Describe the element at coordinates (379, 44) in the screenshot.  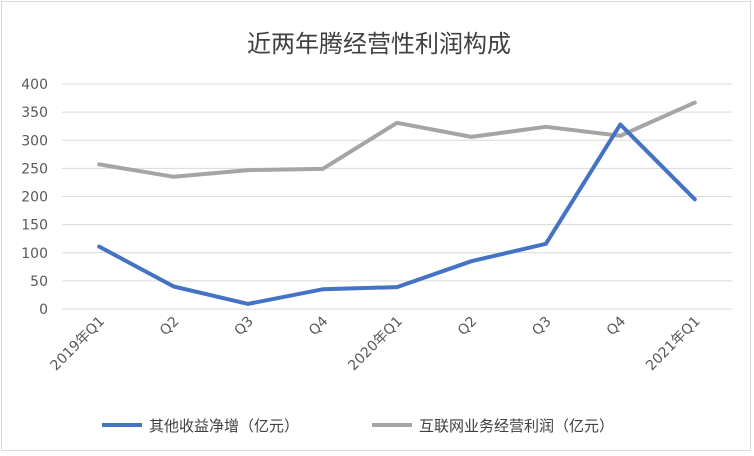
I see `chart-title: 近两年腾经营性利润构成` at that location.